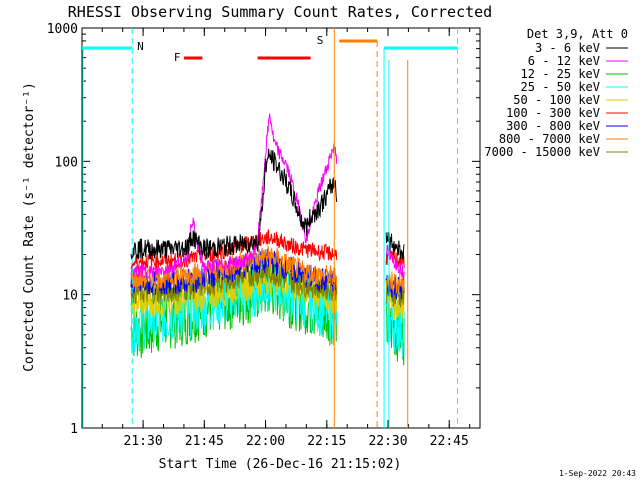 This screenshot has width=640, height=480. What do you see at coordinates (234, 205) in the screenshot?
I see `series-line-3-6keV` at bounding box center [234, 205].